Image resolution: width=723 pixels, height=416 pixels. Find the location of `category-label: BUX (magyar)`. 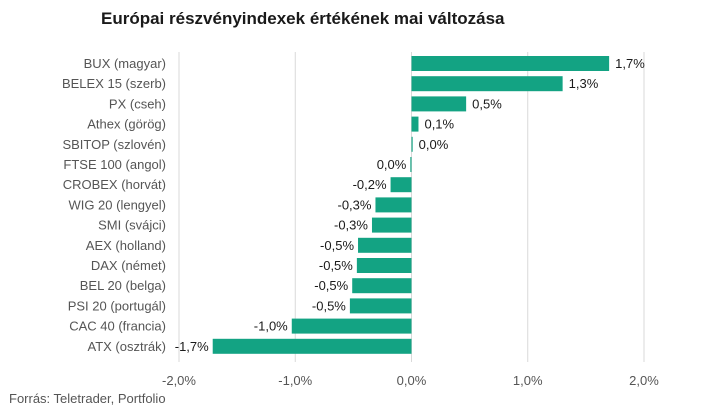

category-label: BUX (magyar) is located at coordinates (125, 63).